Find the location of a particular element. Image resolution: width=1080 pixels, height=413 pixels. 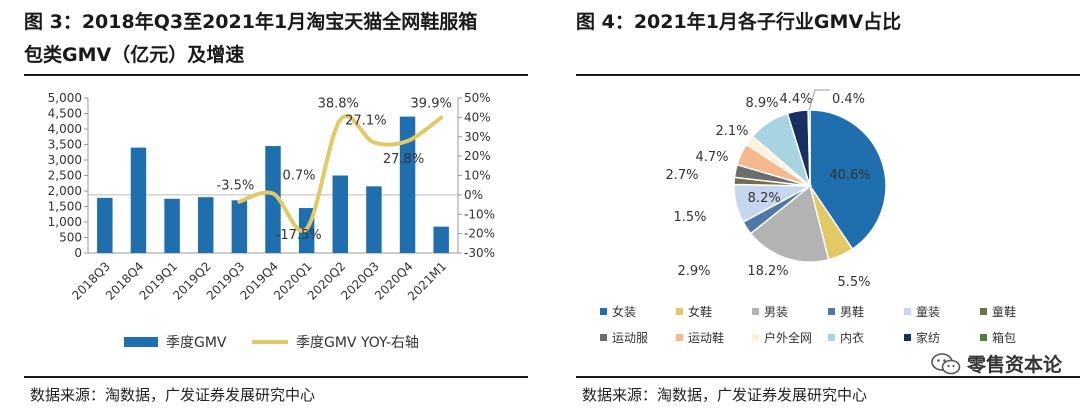

watermark-text: 零售资本论 is located at coordinates (1014, 365).